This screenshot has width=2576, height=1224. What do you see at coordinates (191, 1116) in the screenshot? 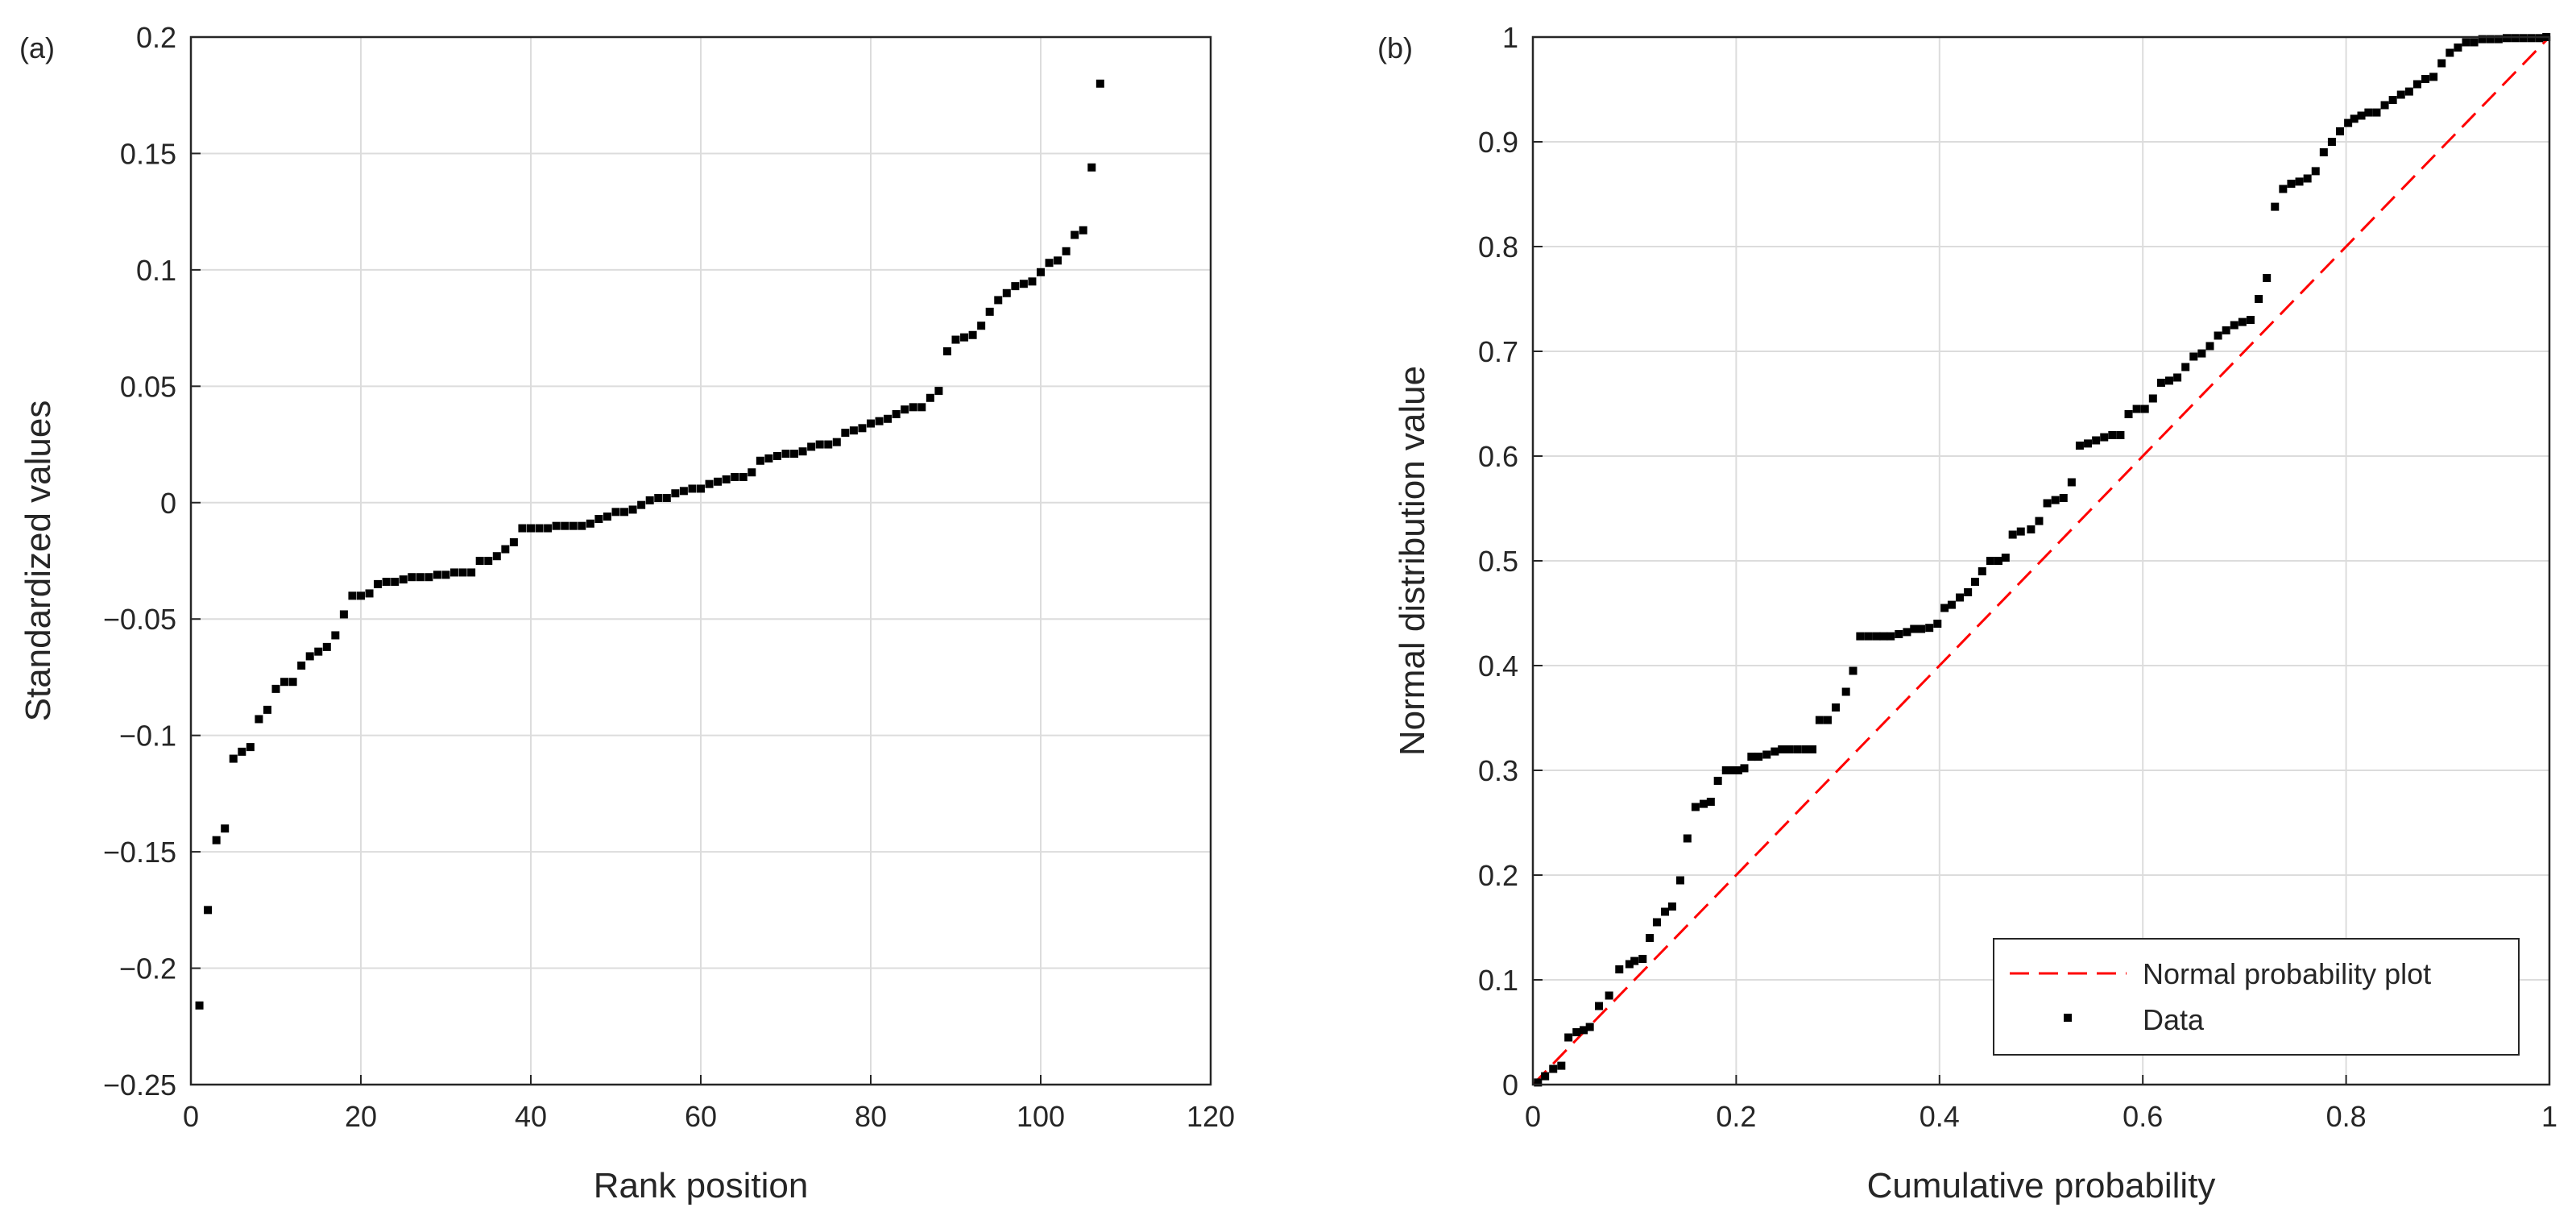
I see `x-tick-label: 0` at bounding box center [191, 1116].